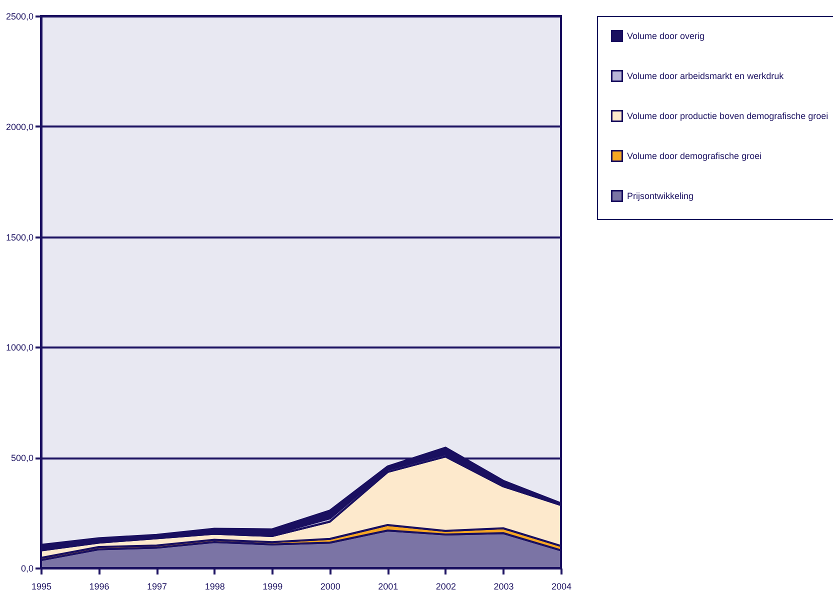 This screenshot has height=595, width=833. I want to click on legend-label: Prijsontwikkeling, so click(660, 196).